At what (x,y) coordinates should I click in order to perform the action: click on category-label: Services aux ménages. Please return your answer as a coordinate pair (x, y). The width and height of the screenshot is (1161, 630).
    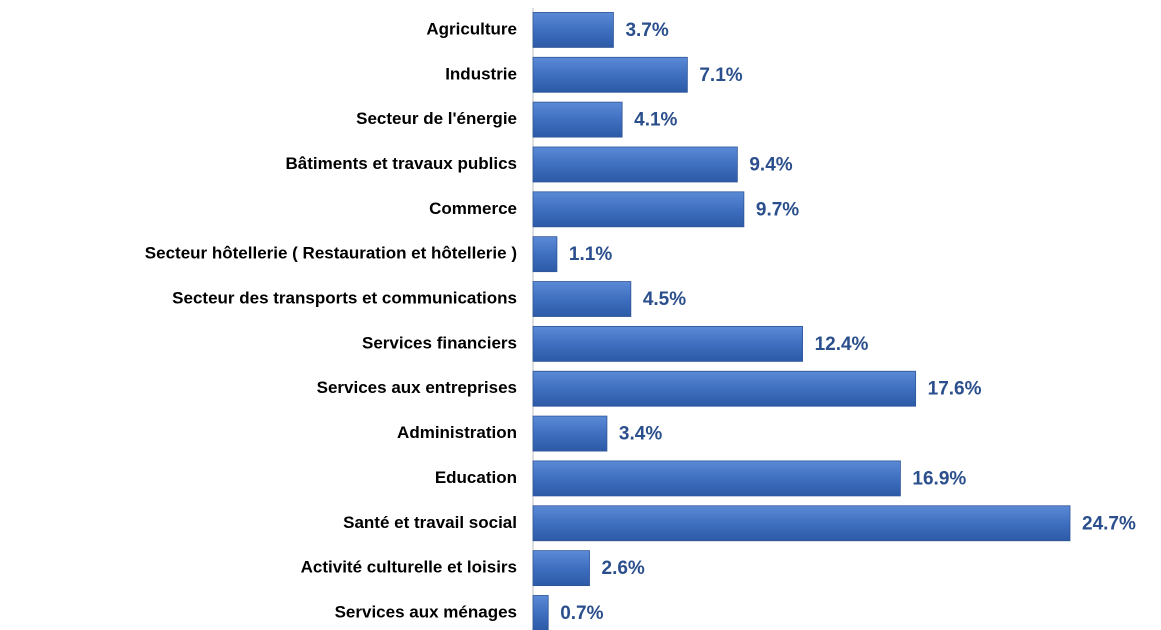
    Looking at the image, I should click on (426, 611).